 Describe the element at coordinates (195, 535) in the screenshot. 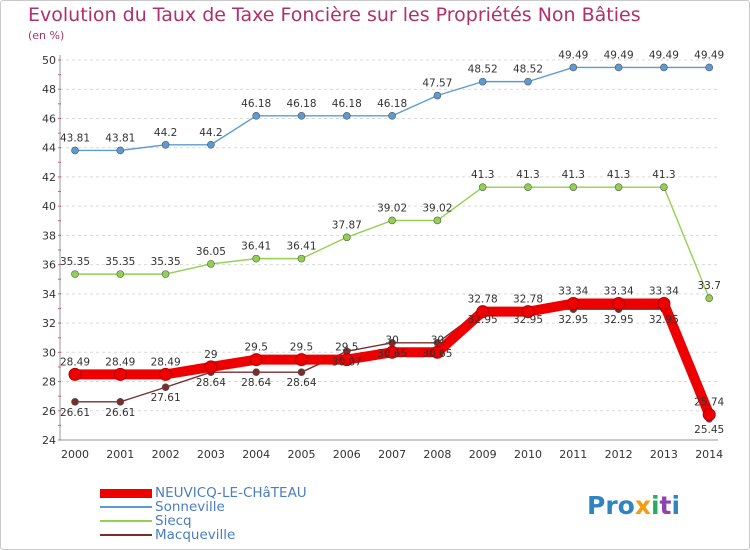

I see `legend-label: Macqueville` at that location.